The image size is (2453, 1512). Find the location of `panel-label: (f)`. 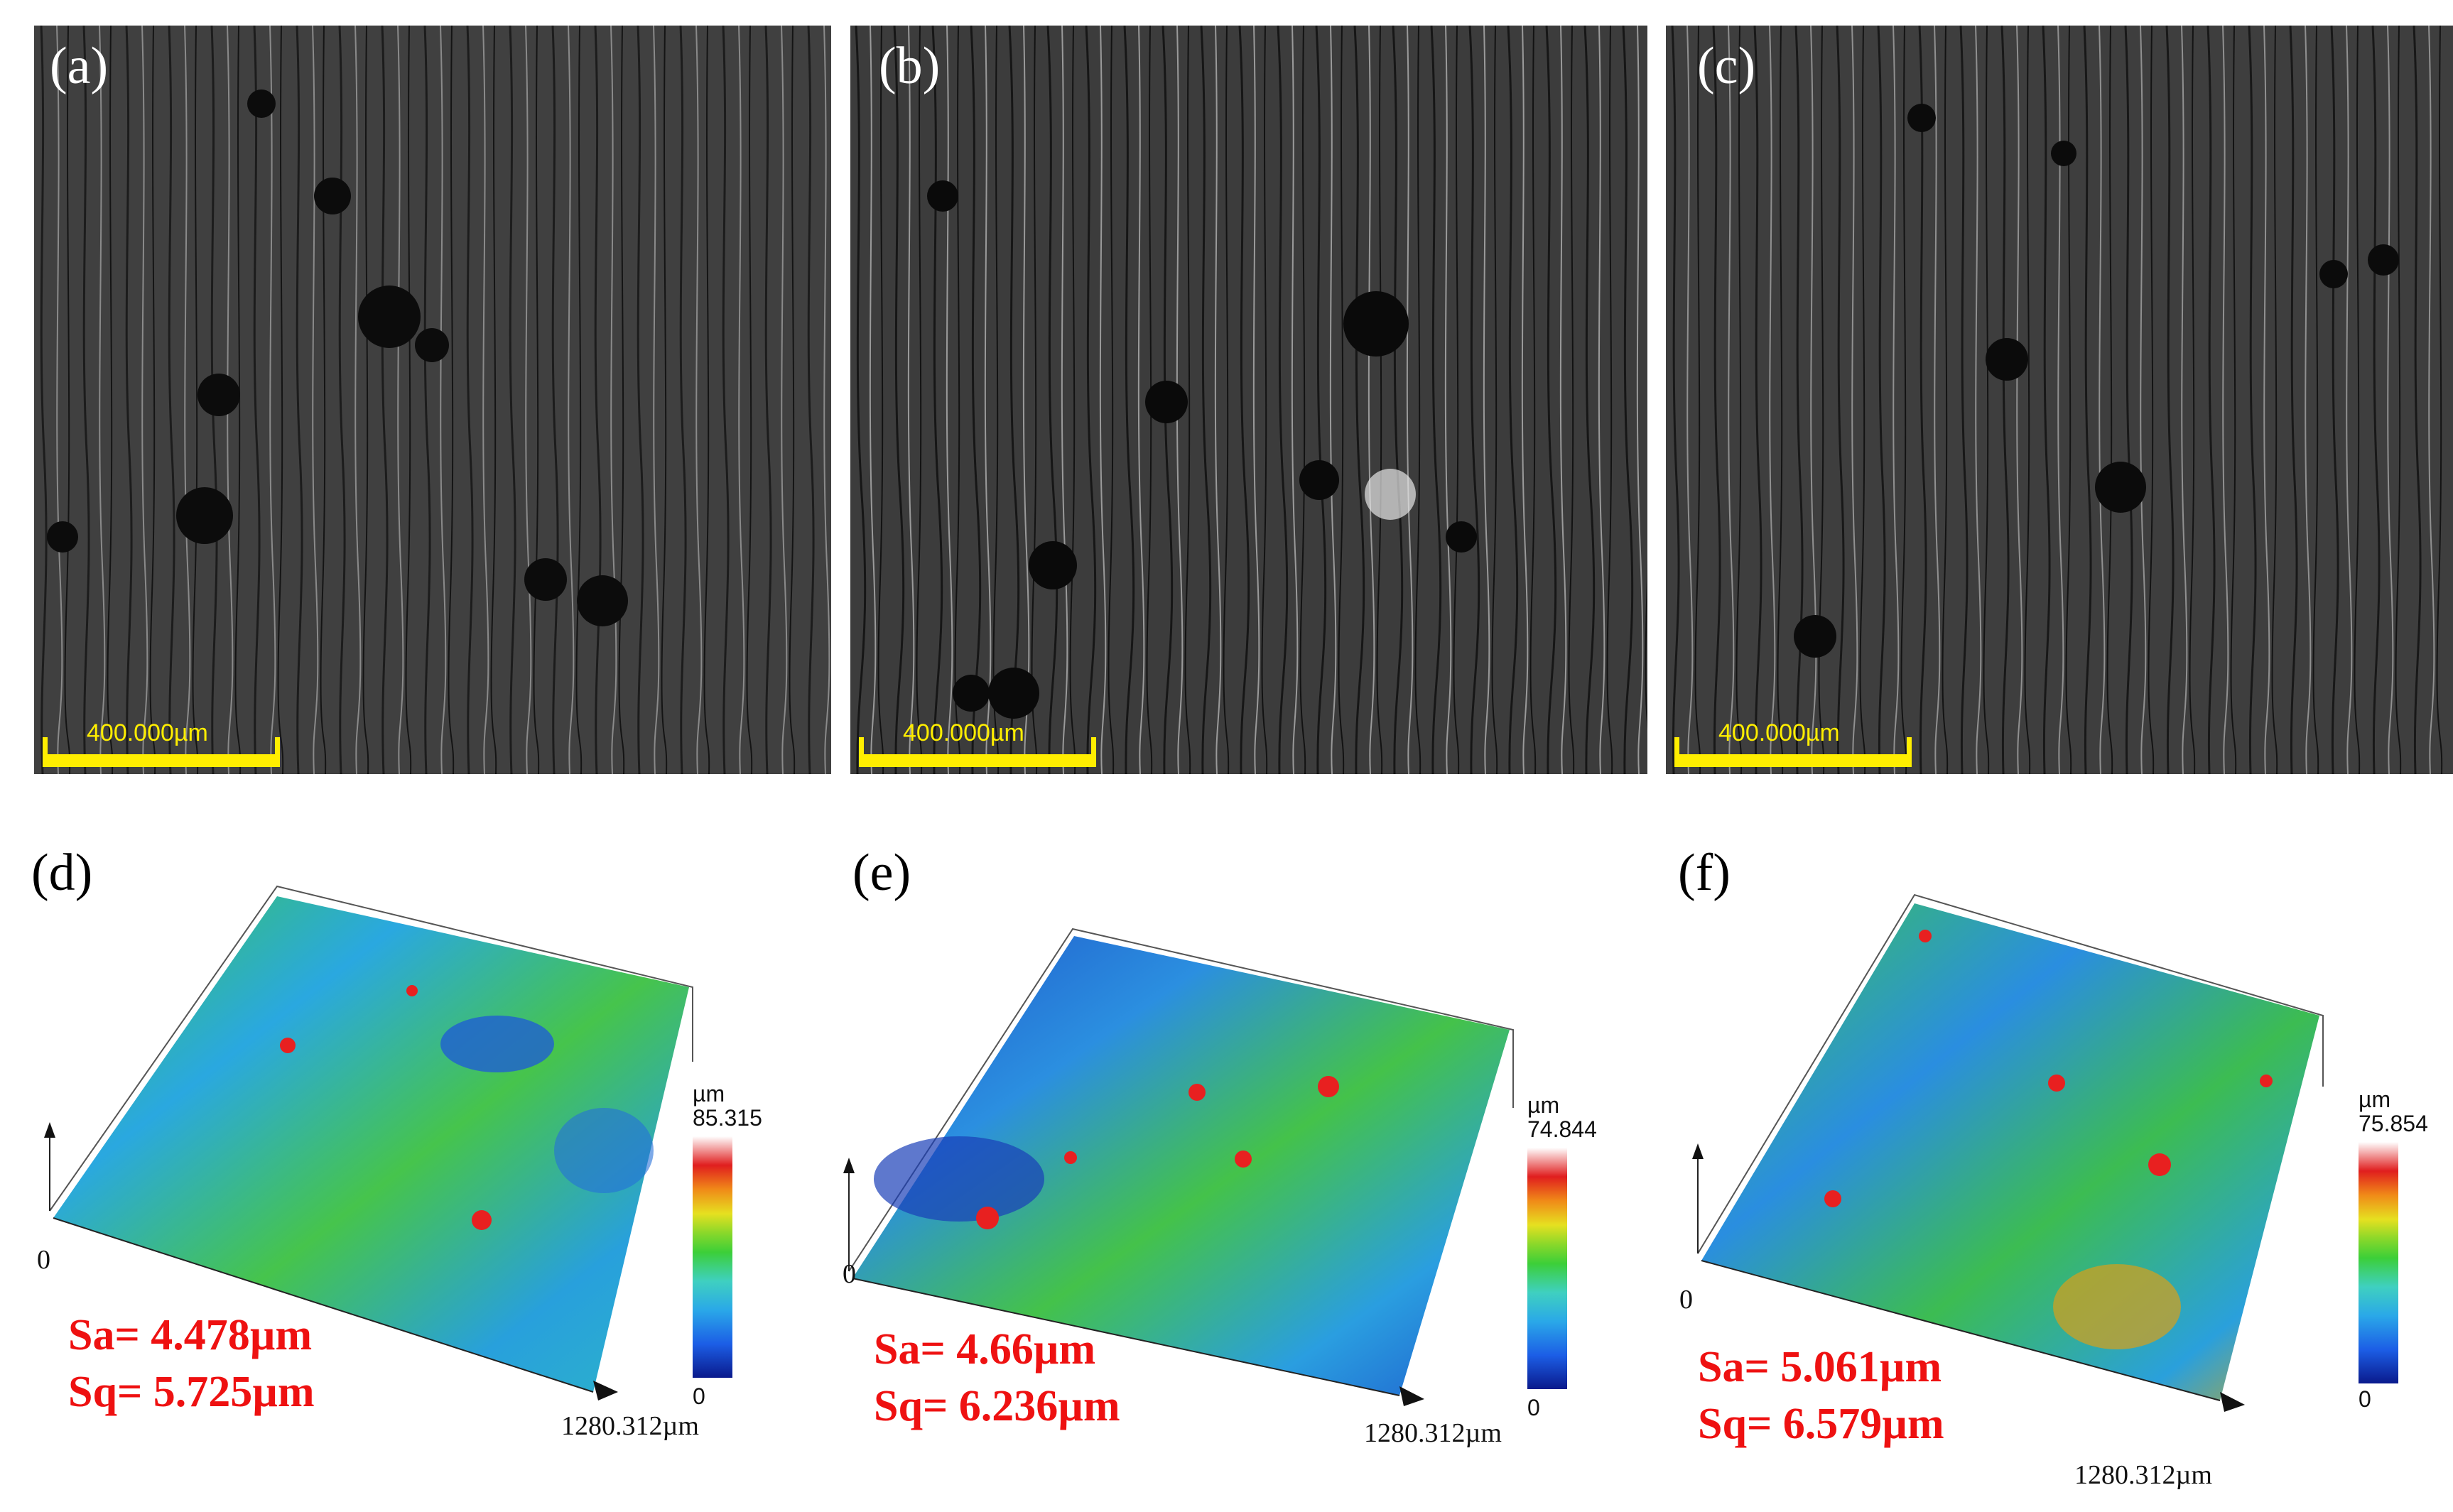

panel-label: (f) is located at coordinates (1705, 873).